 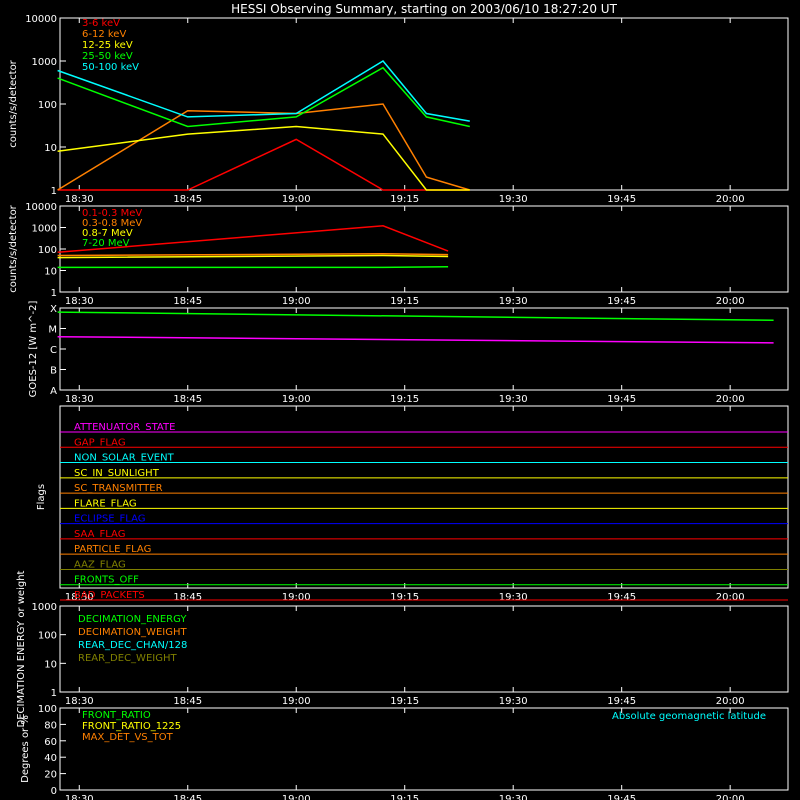 What do you see at coordinates (404, 399) in the screenshot?
I see `panel-3-xtick-label: 19:15` at bounding box center [404, 399].